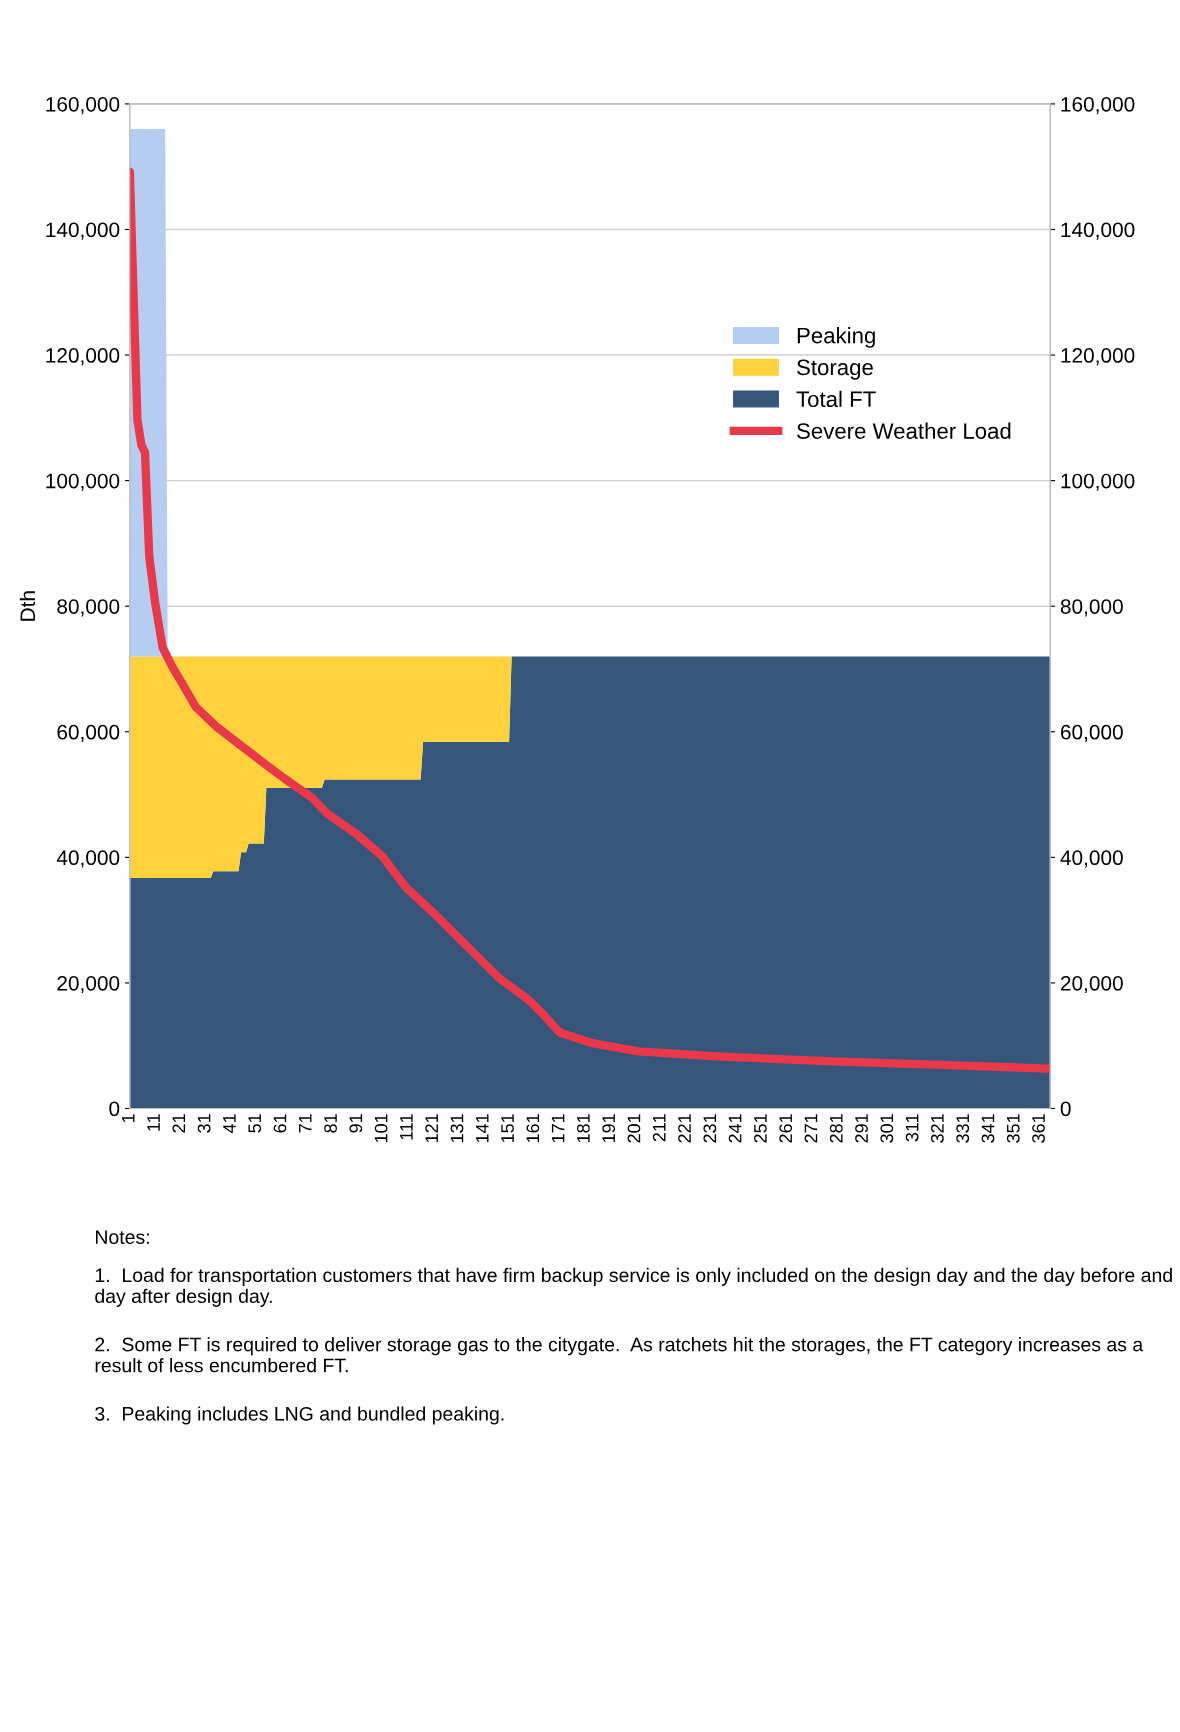  What do you see at coordinates (786, 1128) in the screenshot?
I see `x-tick-label: 261` at bounding box center [786, 1128].